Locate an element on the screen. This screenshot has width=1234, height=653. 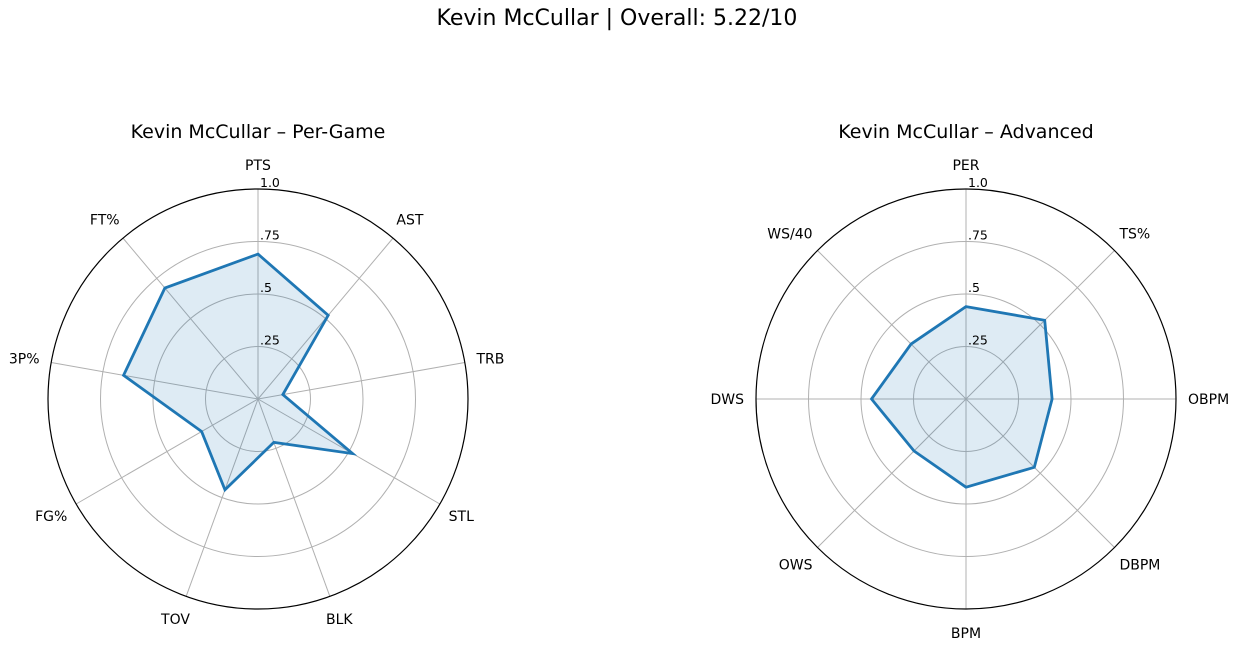
axis-label-per: PER is located at coordinates (965, 166).